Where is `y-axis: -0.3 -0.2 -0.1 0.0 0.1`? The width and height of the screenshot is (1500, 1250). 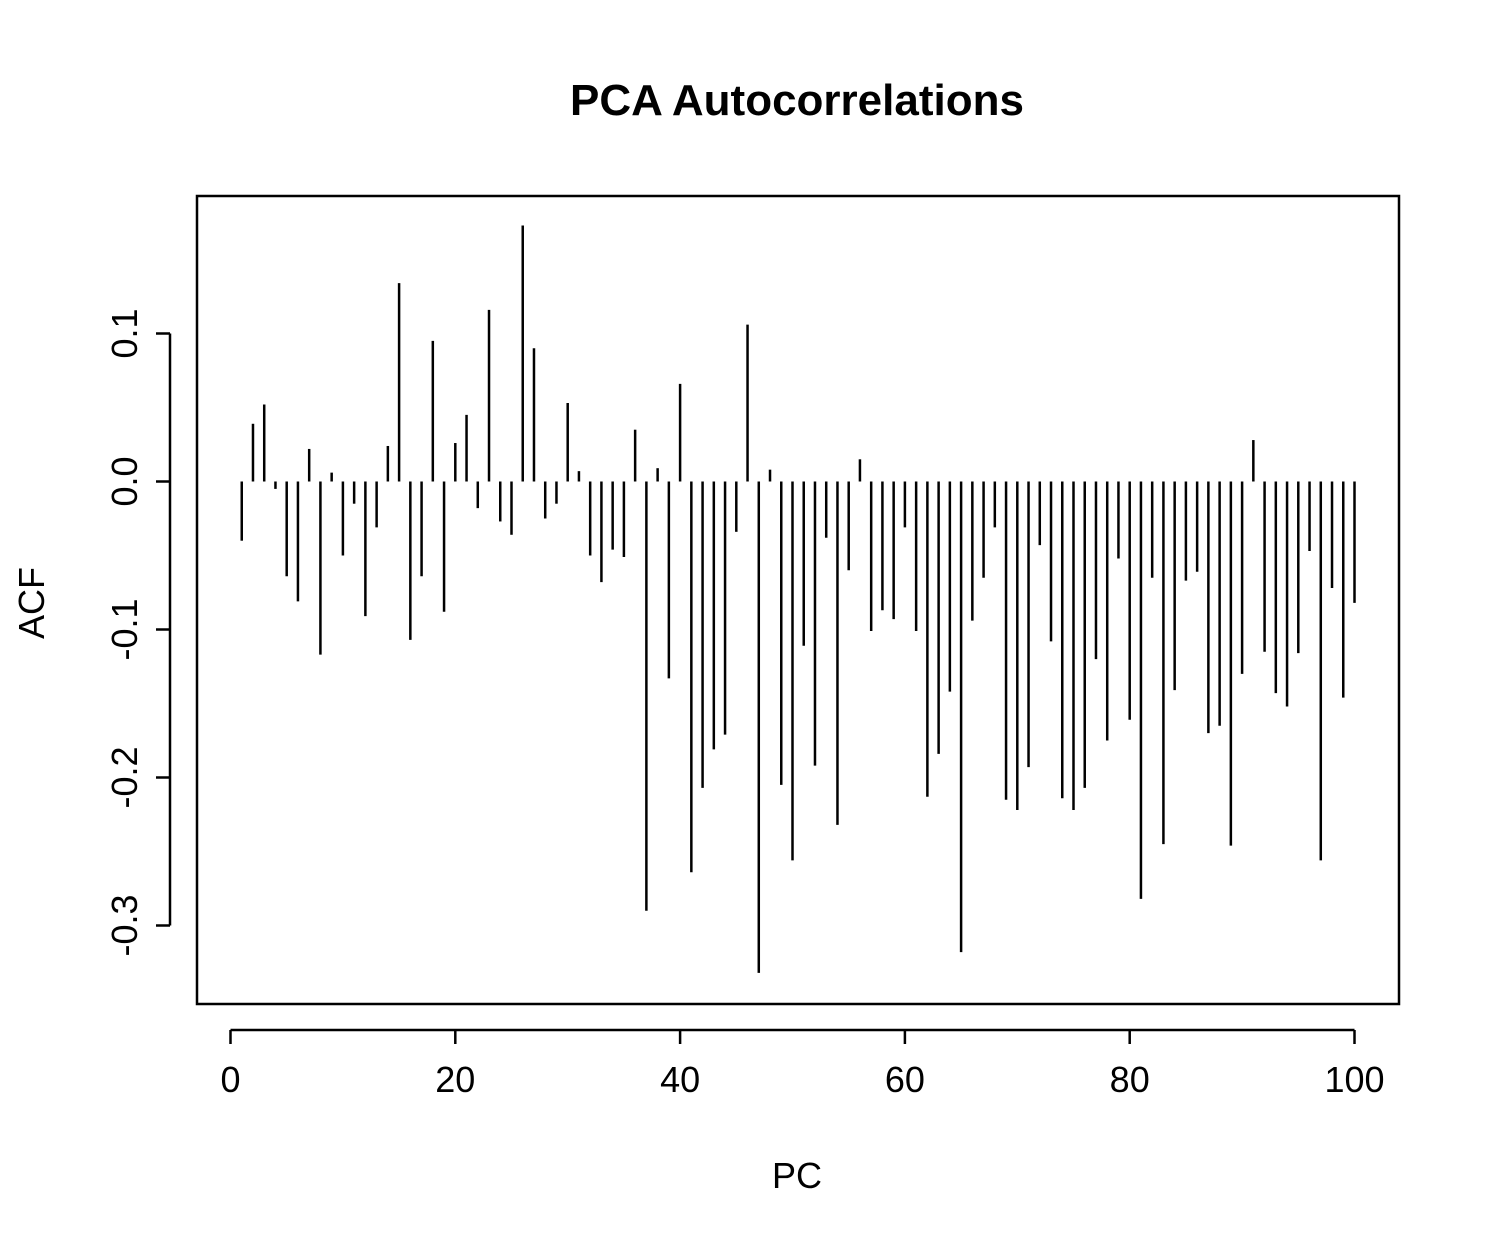
y-axis: -0.3 -0.2 -0.1 0.0 0.1 is located at coordinates (138, 632).